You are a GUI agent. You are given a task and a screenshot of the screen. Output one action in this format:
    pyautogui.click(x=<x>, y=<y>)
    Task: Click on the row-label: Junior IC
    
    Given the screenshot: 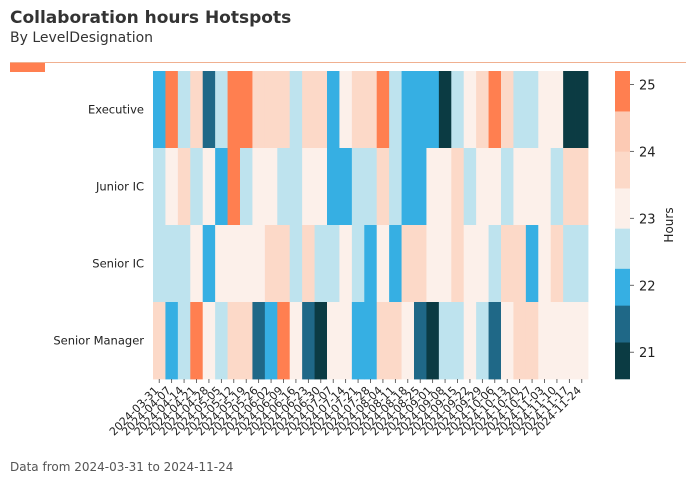 What is the action you would take?
    pyautogui.click(x=119, y=187)
    